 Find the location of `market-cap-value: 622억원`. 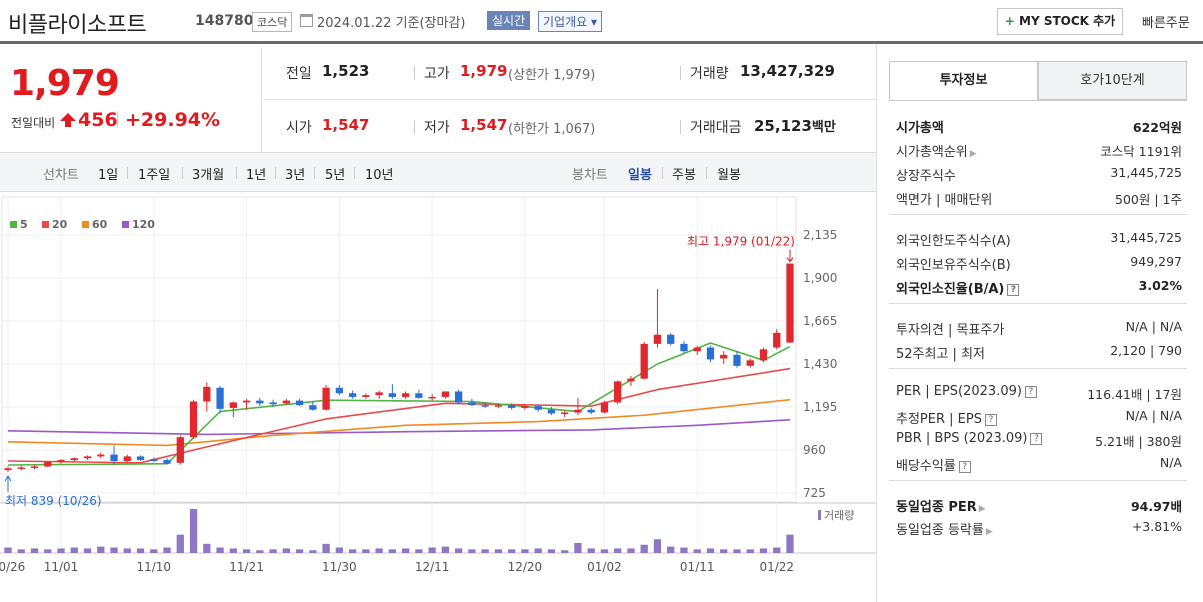

market-cap-value: 622억원 is located at coordinates (1157, 127).